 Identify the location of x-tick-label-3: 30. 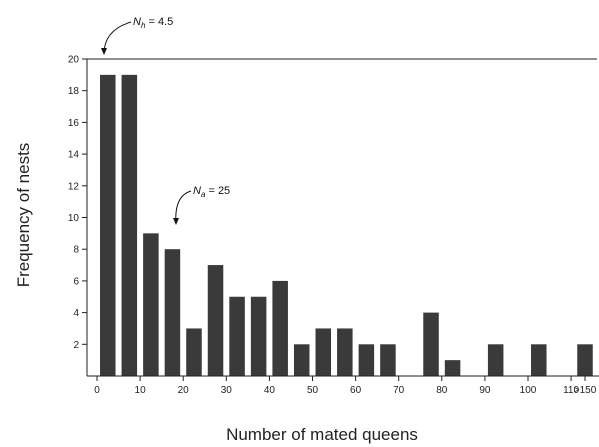
(227, 390).